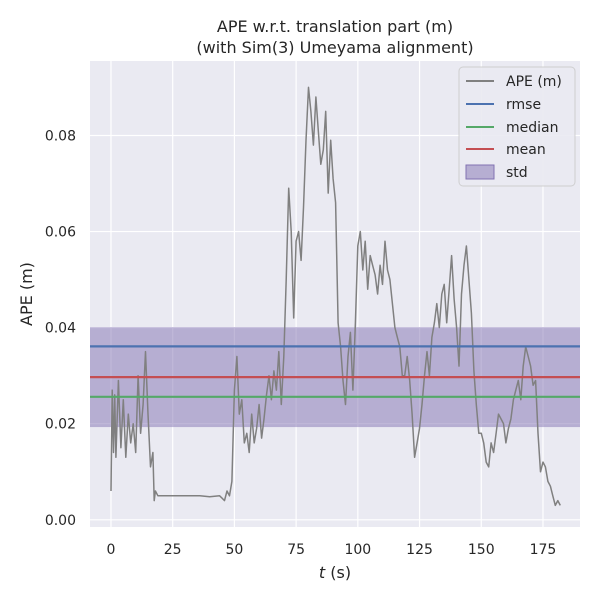 This screenshot has height=600, width=600. I want to click on x-tick-label: 25, so click(173, 550).